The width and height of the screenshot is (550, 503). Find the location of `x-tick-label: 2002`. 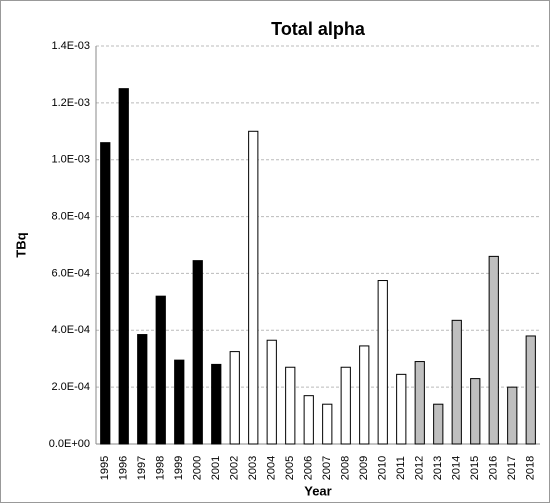

x-tick-label: 2002 is located at coordinates (235, 468).